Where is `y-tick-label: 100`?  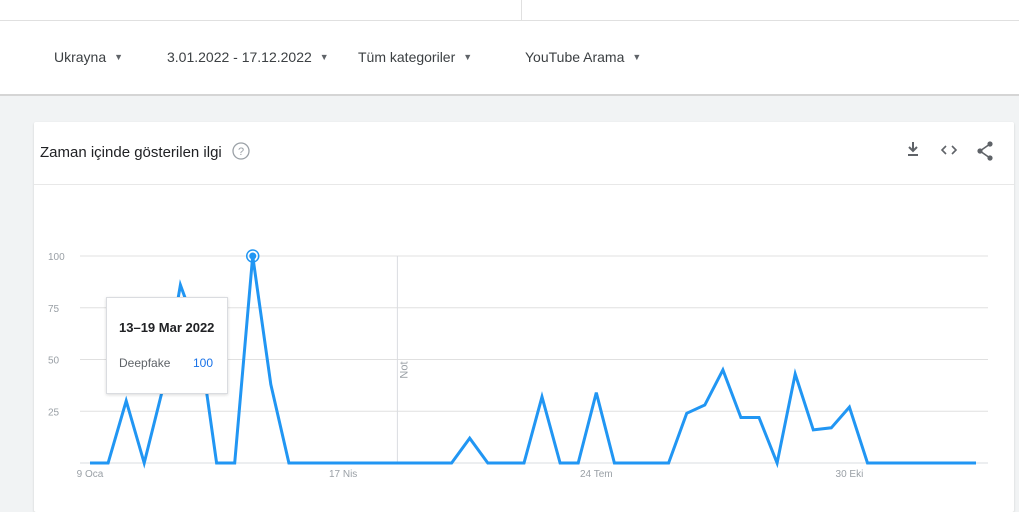
y-tick-label: 100 is located at coordinates (56, 257).